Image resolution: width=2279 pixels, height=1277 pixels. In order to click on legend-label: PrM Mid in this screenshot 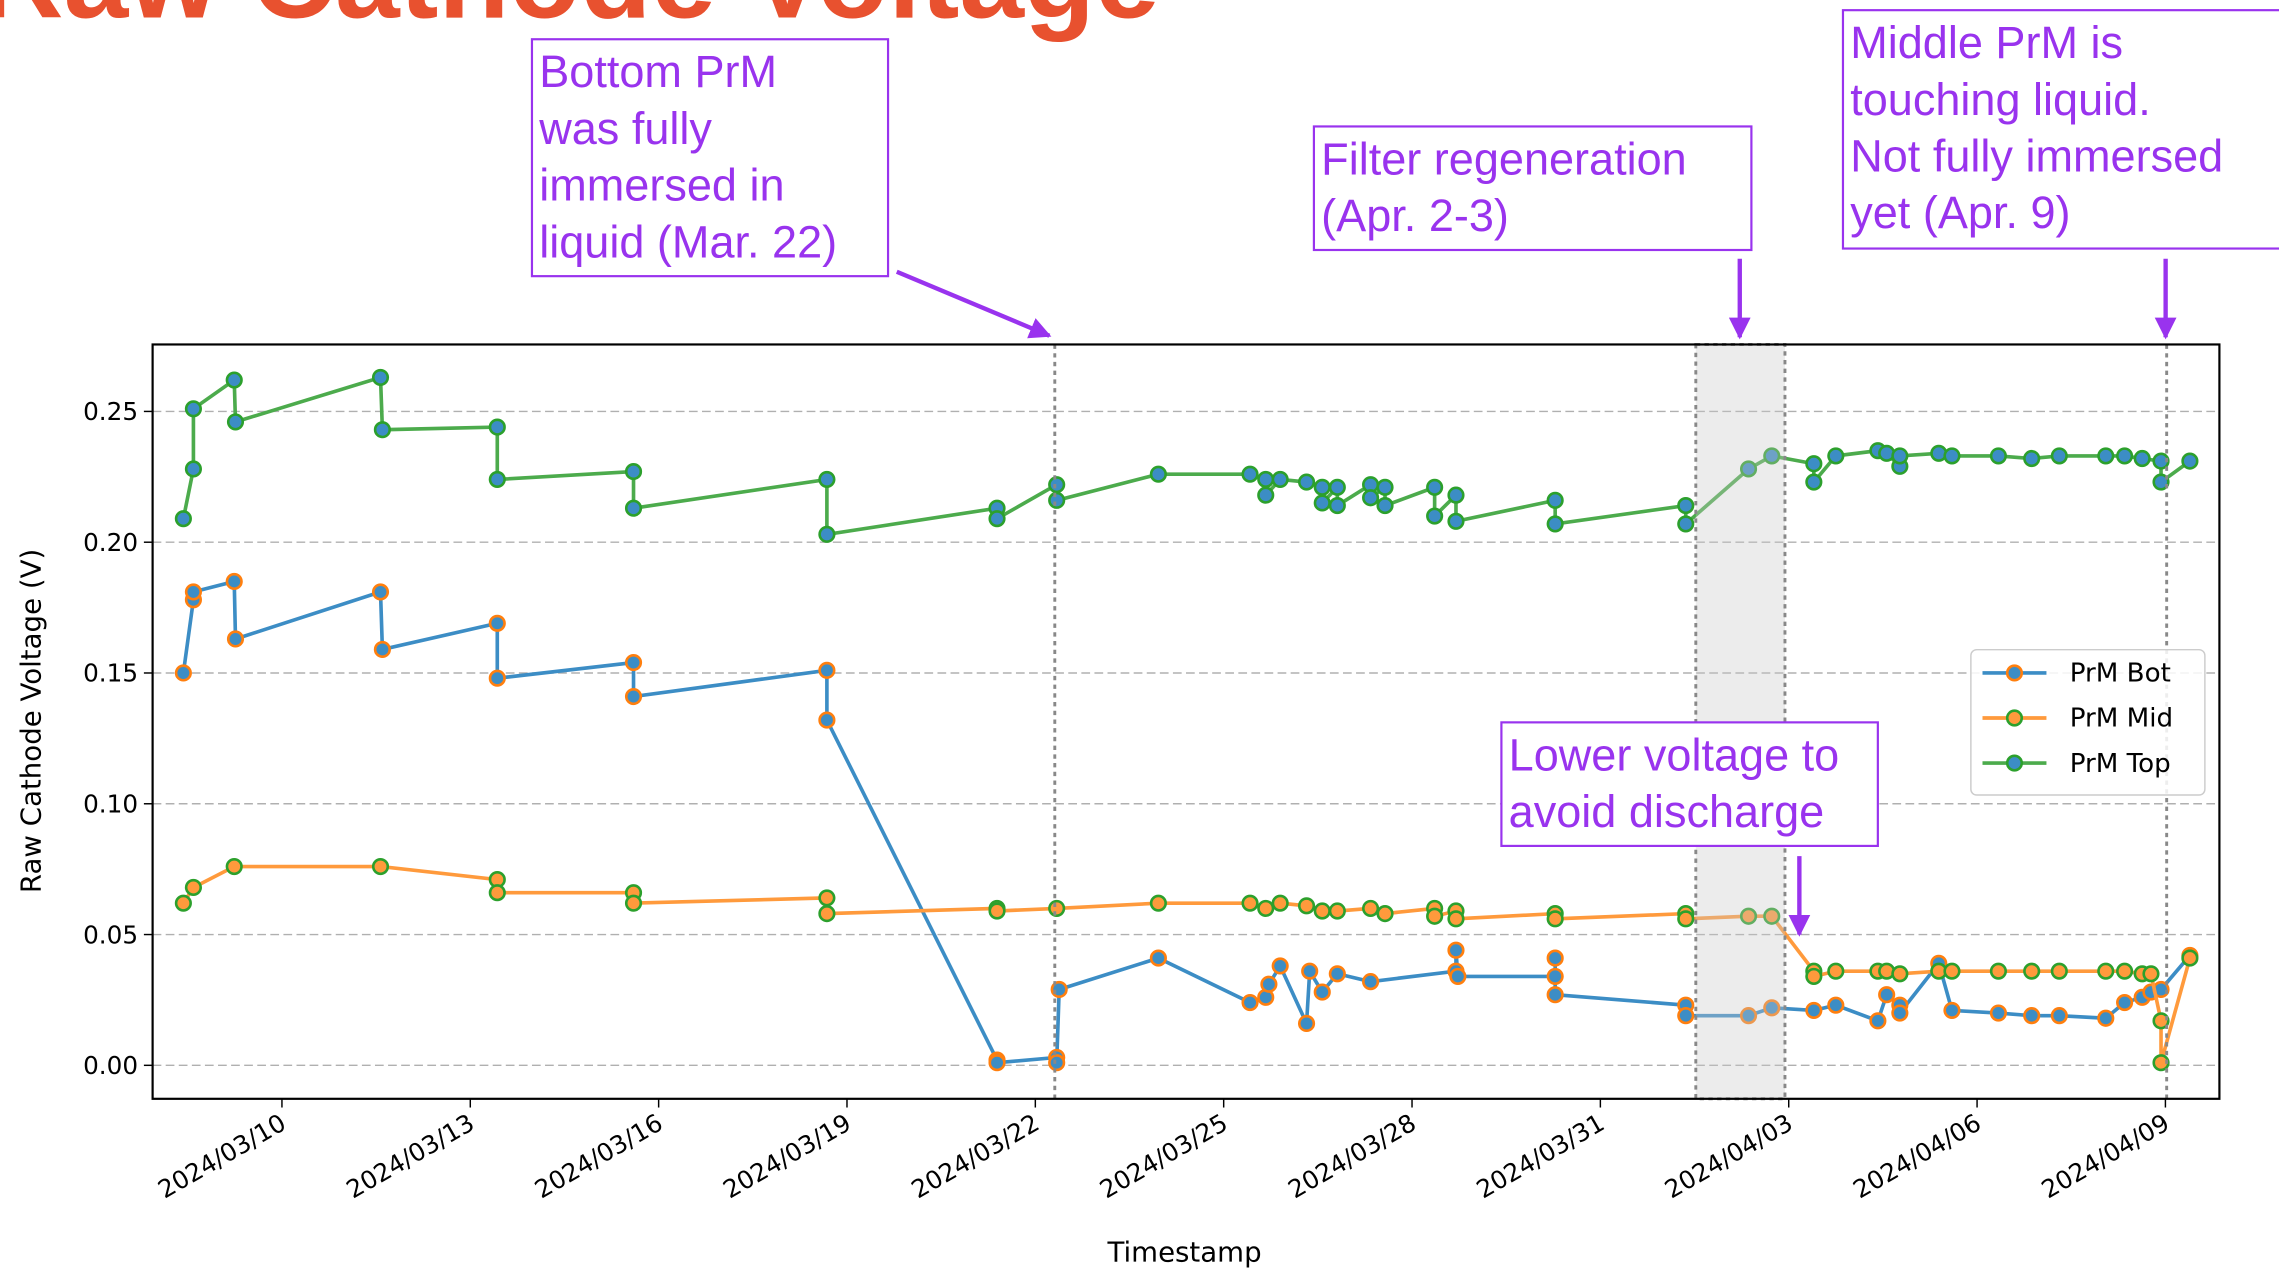, I will do `click(2121, 719)`.